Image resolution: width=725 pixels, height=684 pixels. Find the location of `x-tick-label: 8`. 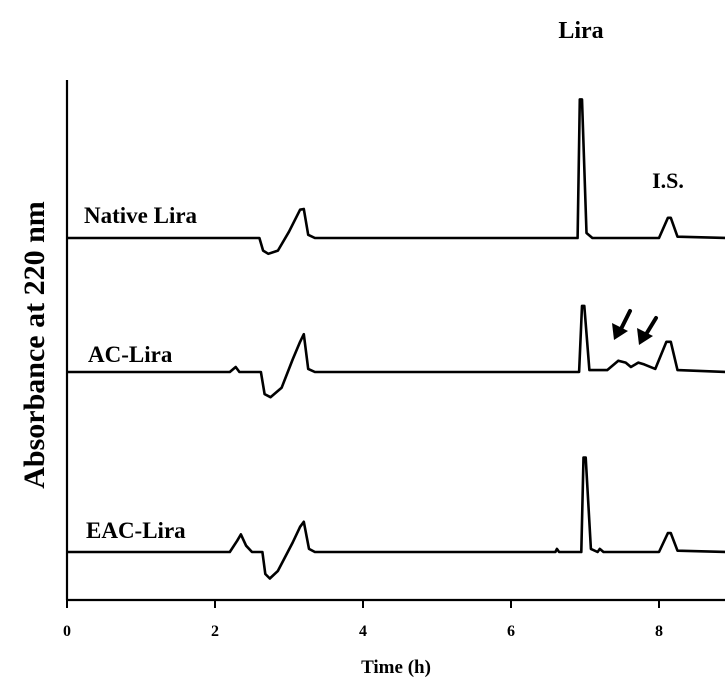

x-tick-label: 8 is located at coordinates (659, 631).